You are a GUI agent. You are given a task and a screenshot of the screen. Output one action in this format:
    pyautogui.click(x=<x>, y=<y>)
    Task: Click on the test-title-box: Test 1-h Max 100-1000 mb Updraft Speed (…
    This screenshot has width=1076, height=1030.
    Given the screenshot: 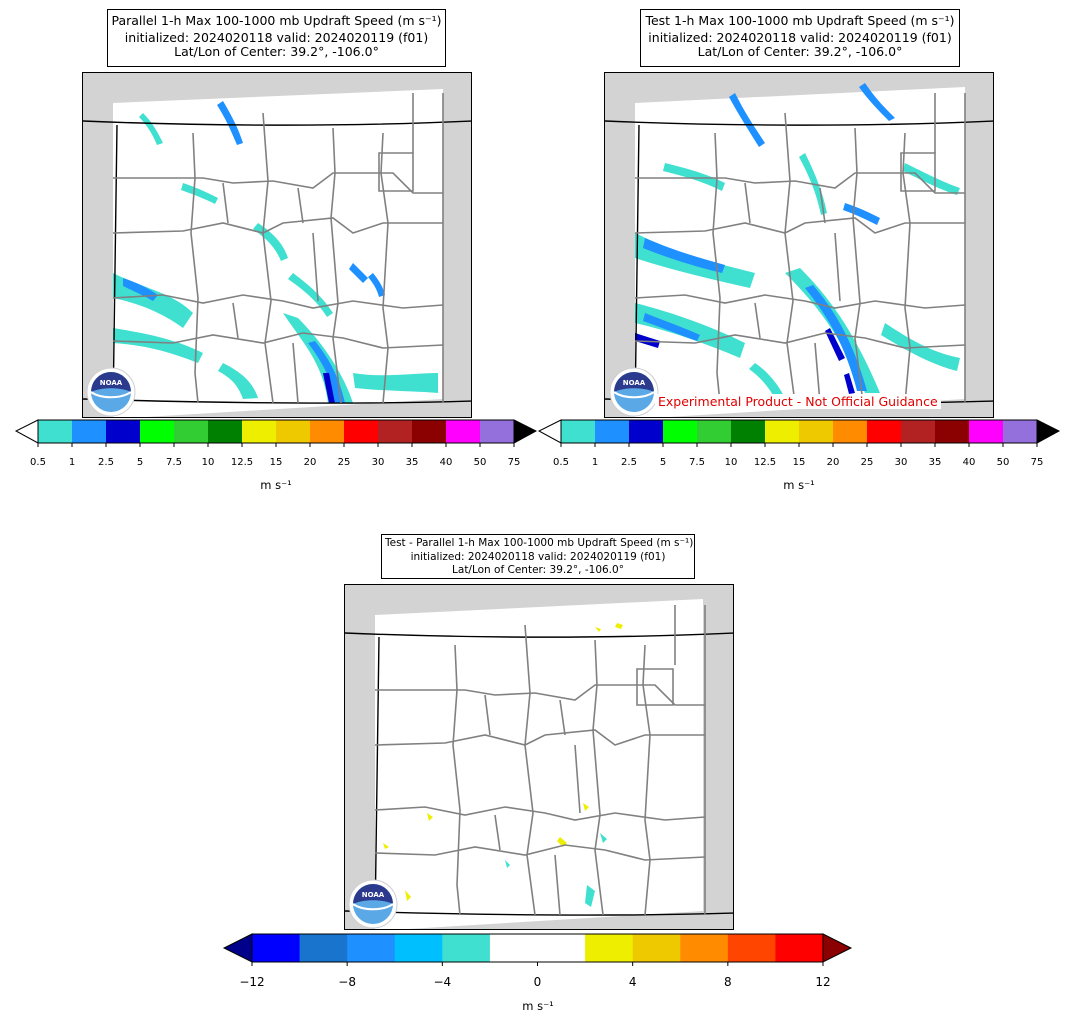 What is the action you would take?
    pyautogui.click(x=800, y=38)
    